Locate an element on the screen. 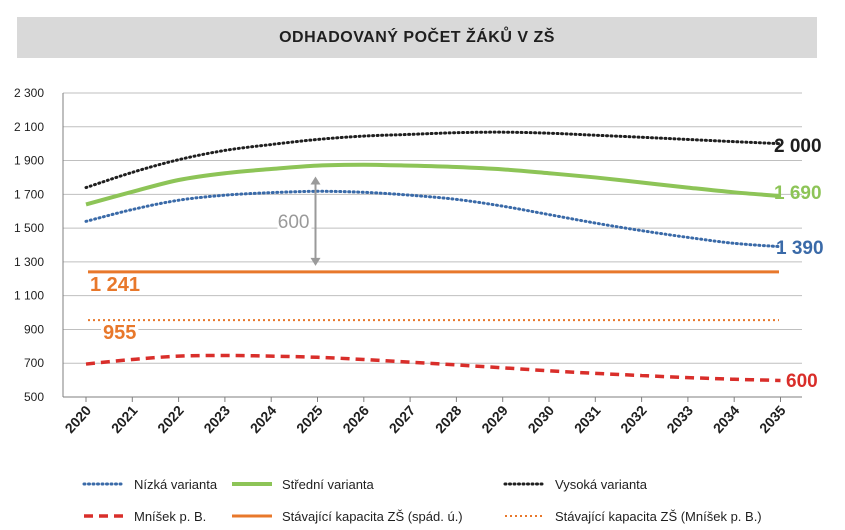 The width and height of the screenshot is (845, 530). annotation-arrow-head-down is located at coordinates (315, 261).